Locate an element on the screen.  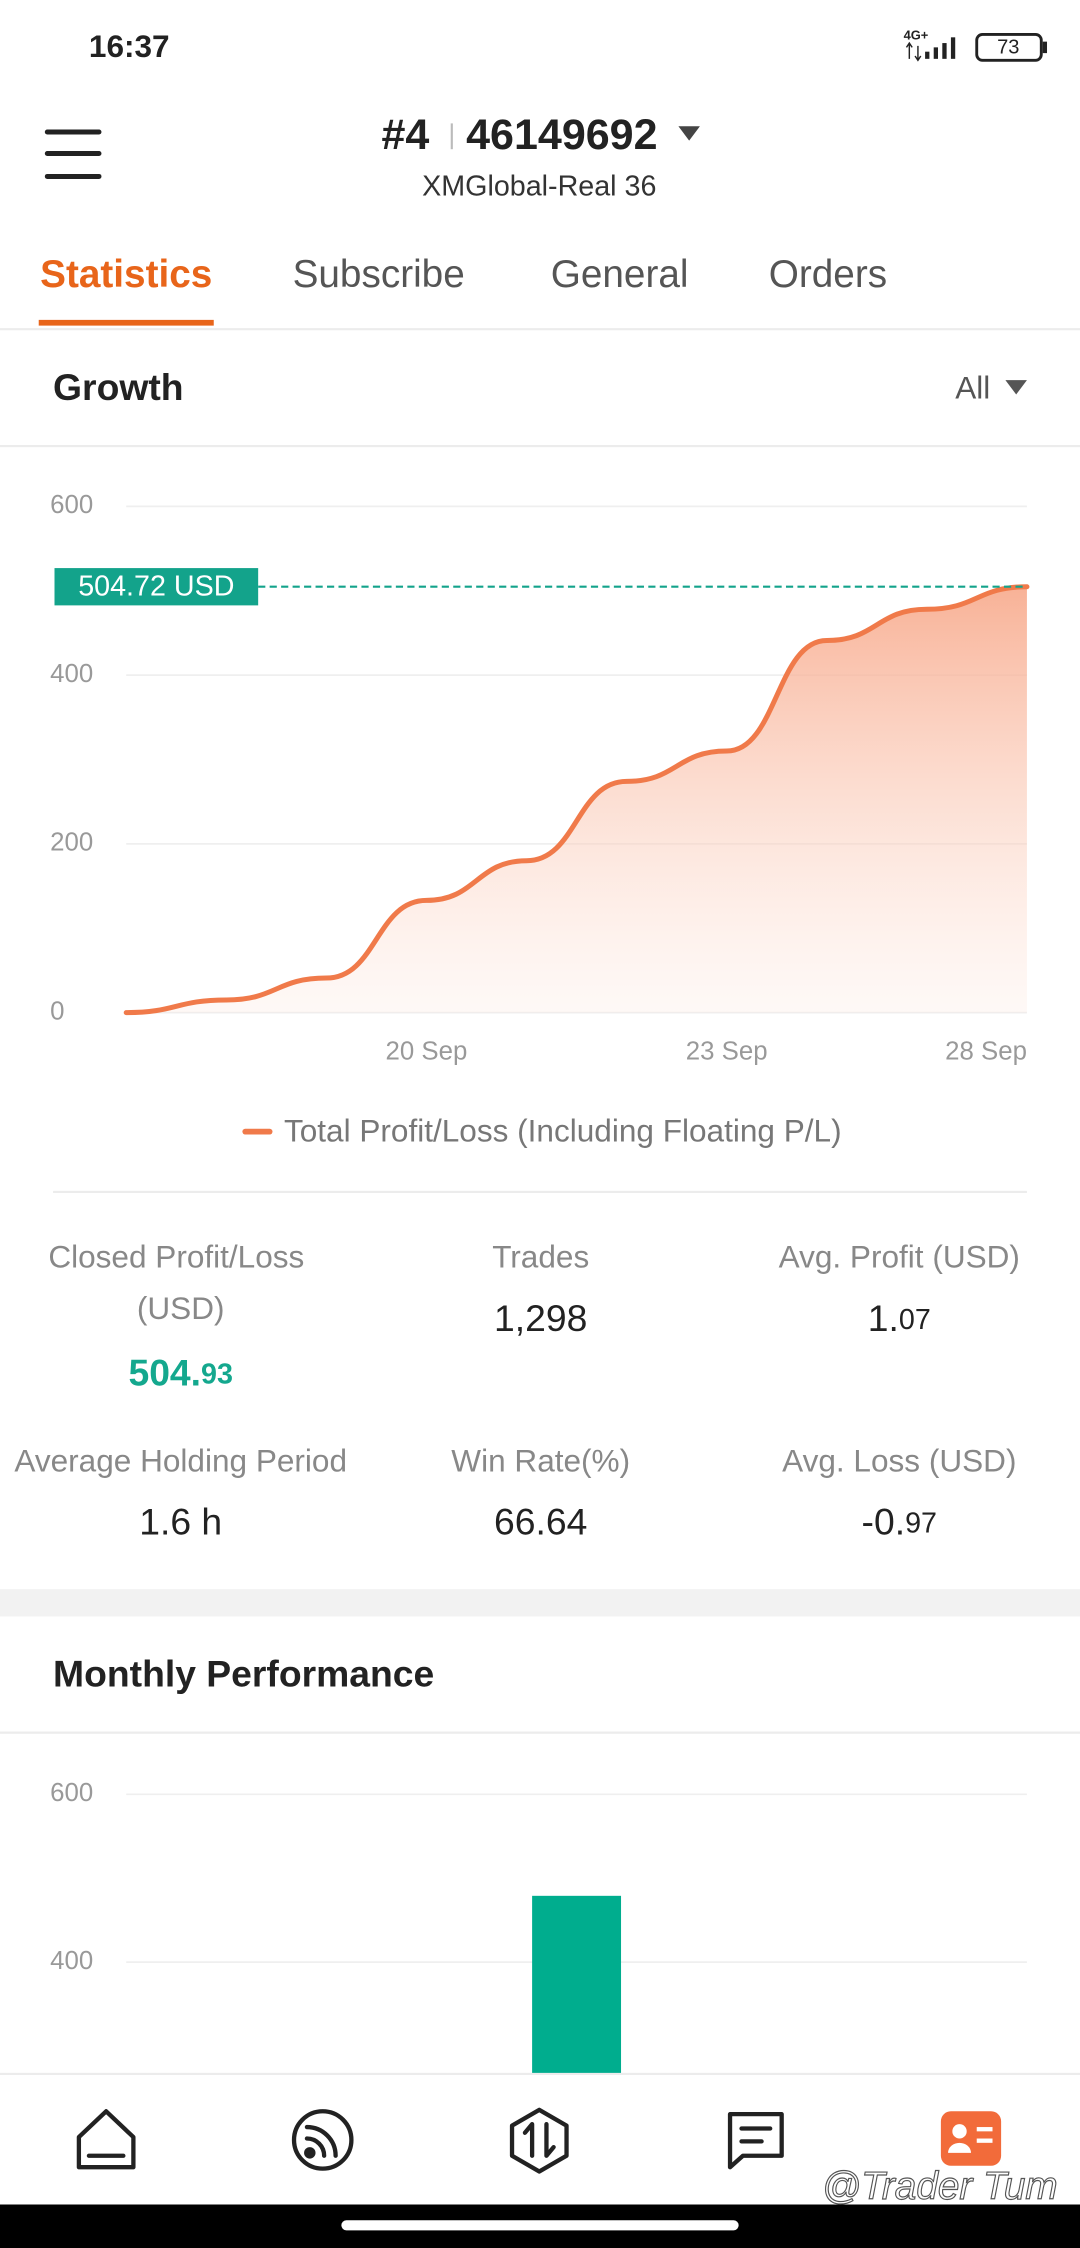
monthly-chart: 400 600 is located at coordinates (538, 1926).